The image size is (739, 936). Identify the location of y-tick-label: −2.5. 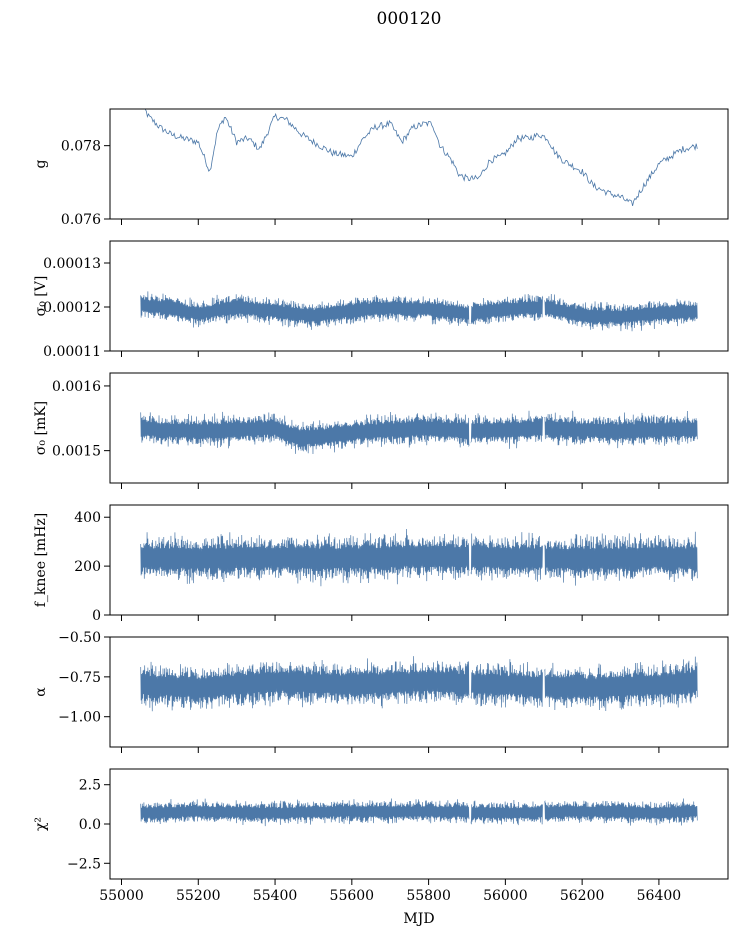
(84, 864).